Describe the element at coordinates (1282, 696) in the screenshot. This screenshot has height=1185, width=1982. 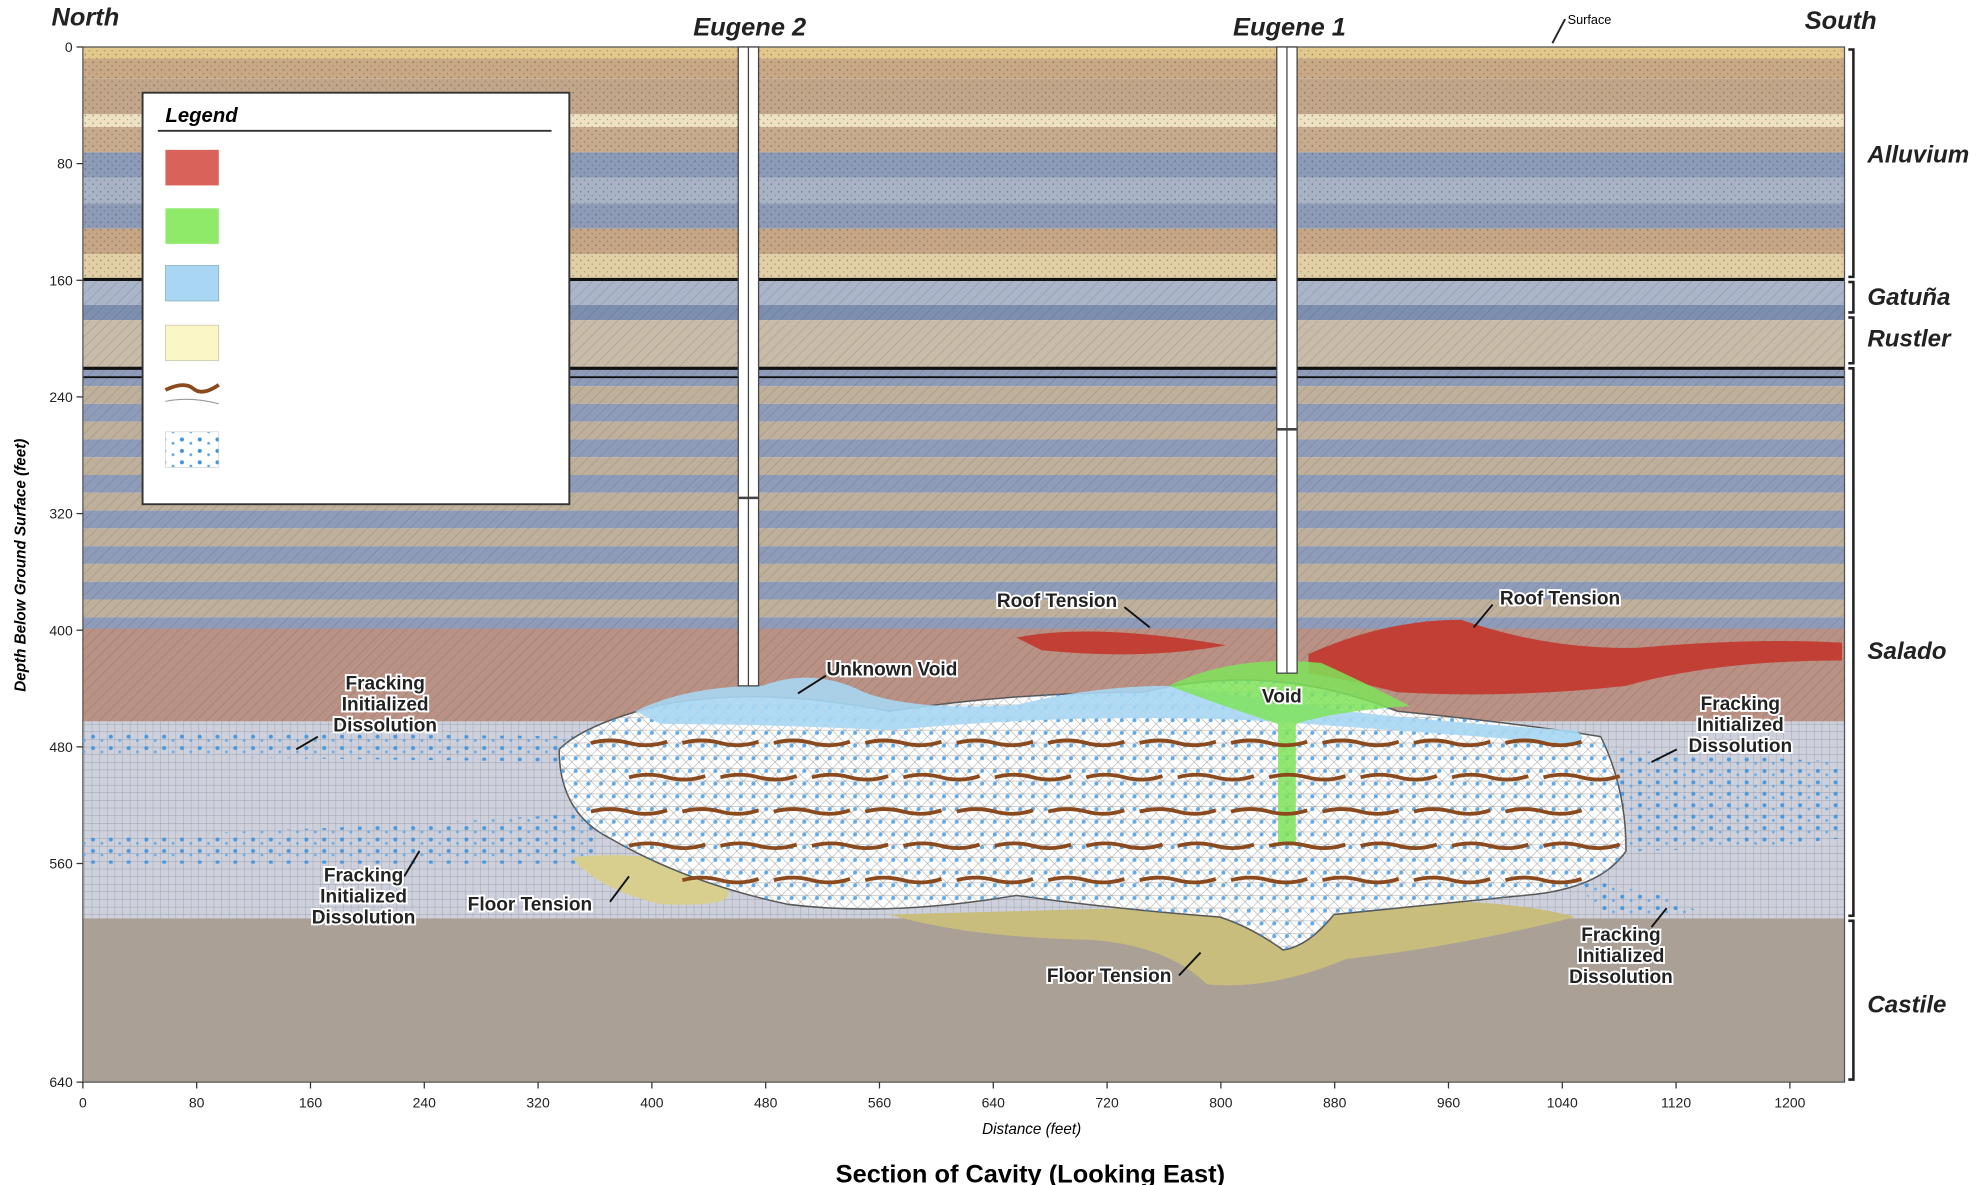
I see `annotation: Void` at that location.